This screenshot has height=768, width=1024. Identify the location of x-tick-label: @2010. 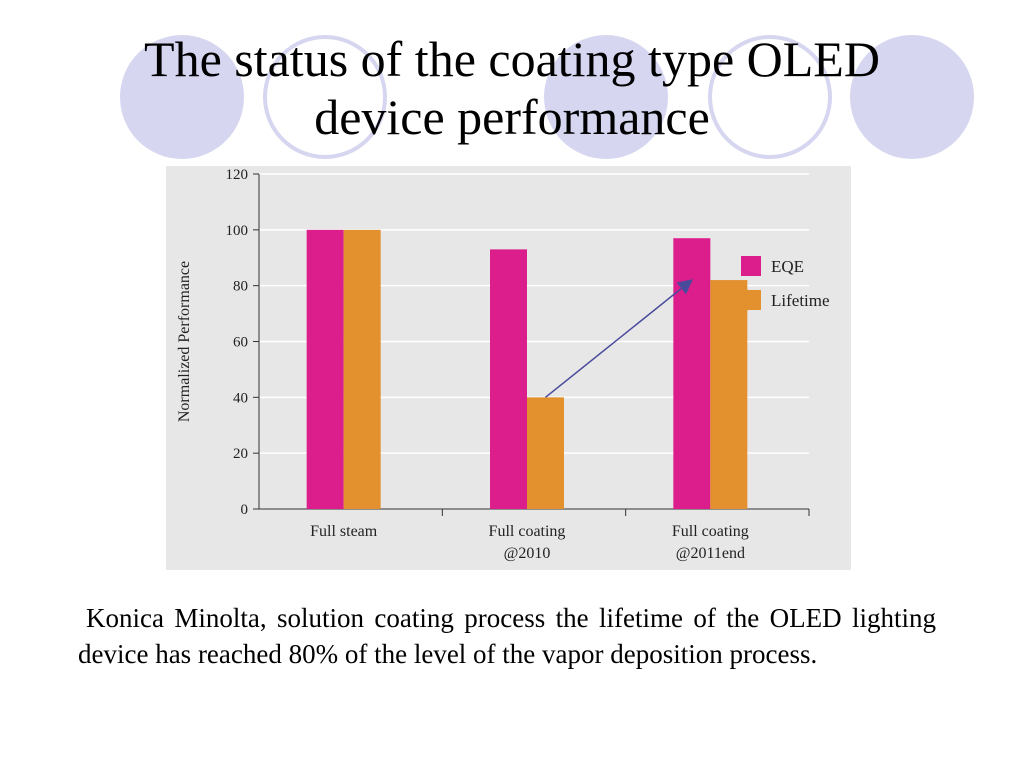
(527, 553).